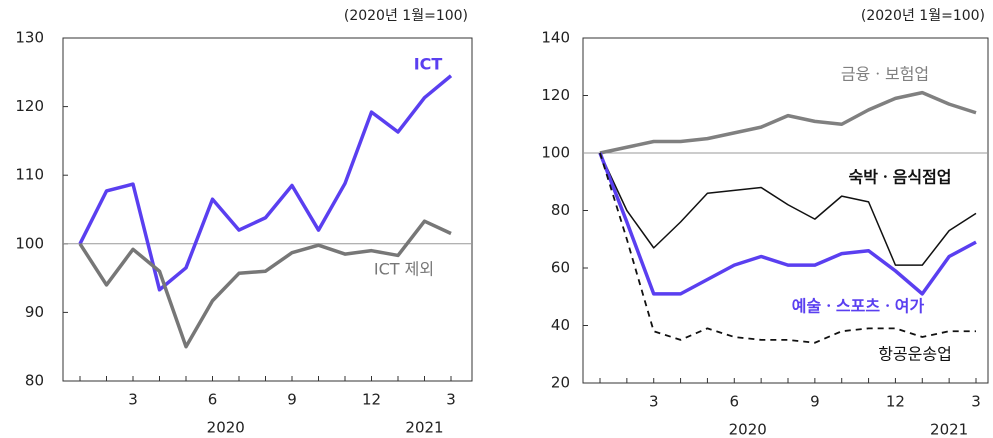  Describe the element at coordinates (555, 38) in the screenshot. I see `y-tick-label: 140` at that location.